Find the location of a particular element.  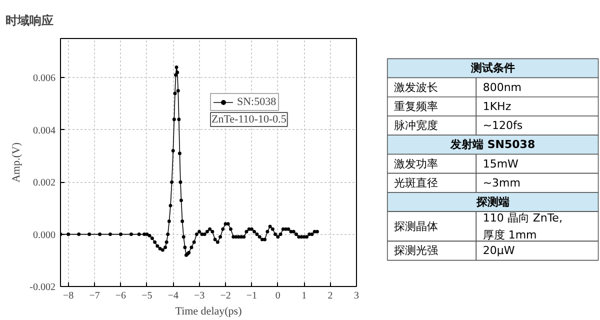

y-tick-label: 0.002 is located at coordinates (44, 183).